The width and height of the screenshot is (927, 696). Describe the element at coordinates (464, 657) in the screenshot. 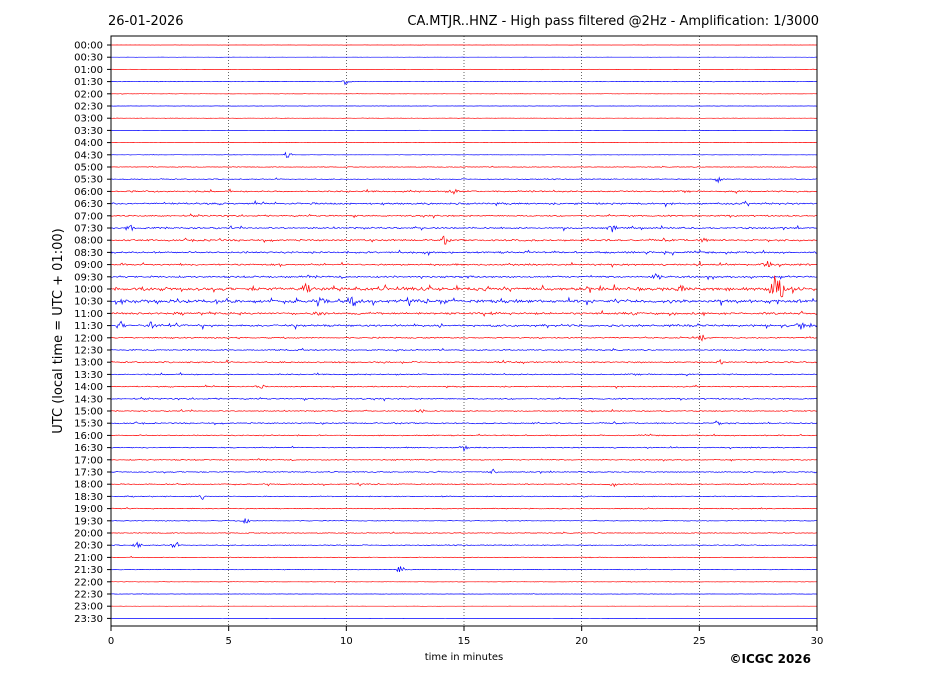

I see `x-axis-label: time in minutes` at that location.